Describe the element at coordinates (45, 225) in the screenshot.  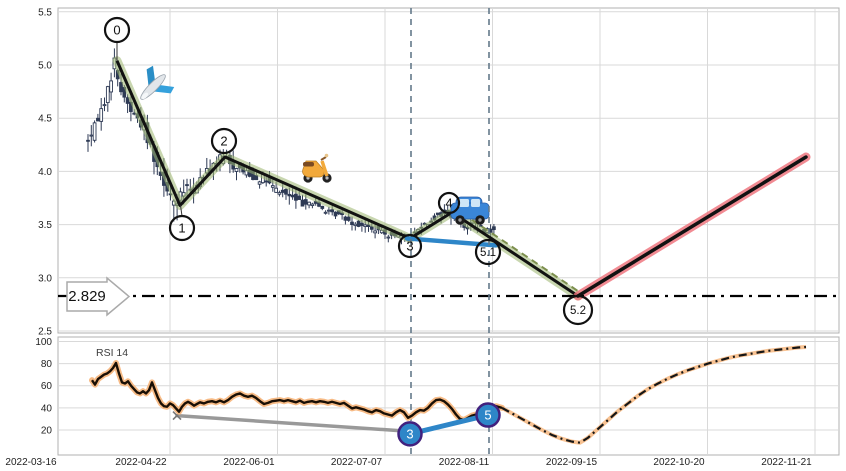
I see `main-y-tick: 3.5` at that location.